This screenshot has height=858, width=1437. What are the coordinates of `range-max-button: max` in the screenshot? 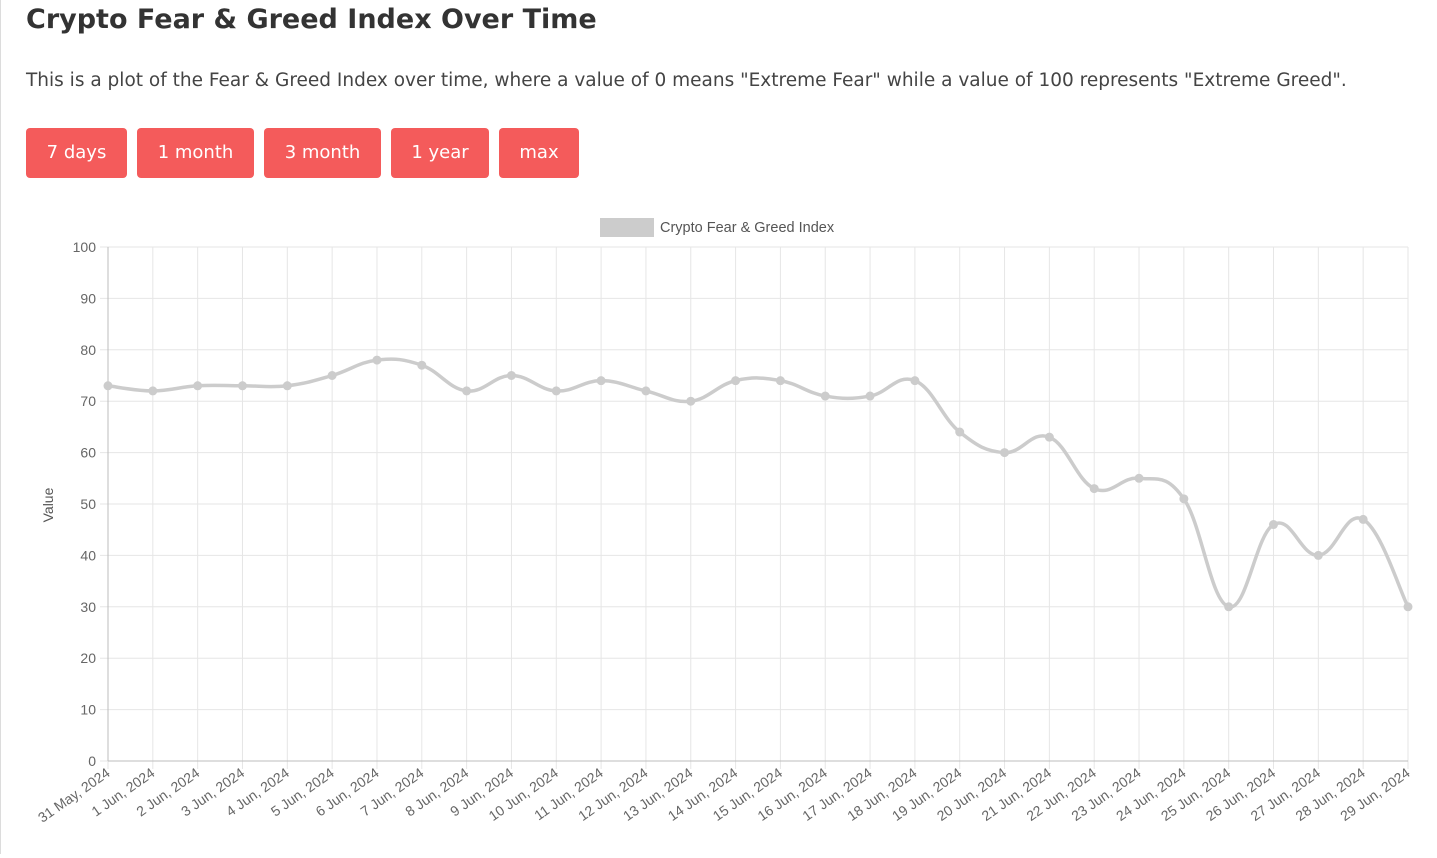 It's located at (539, 153).